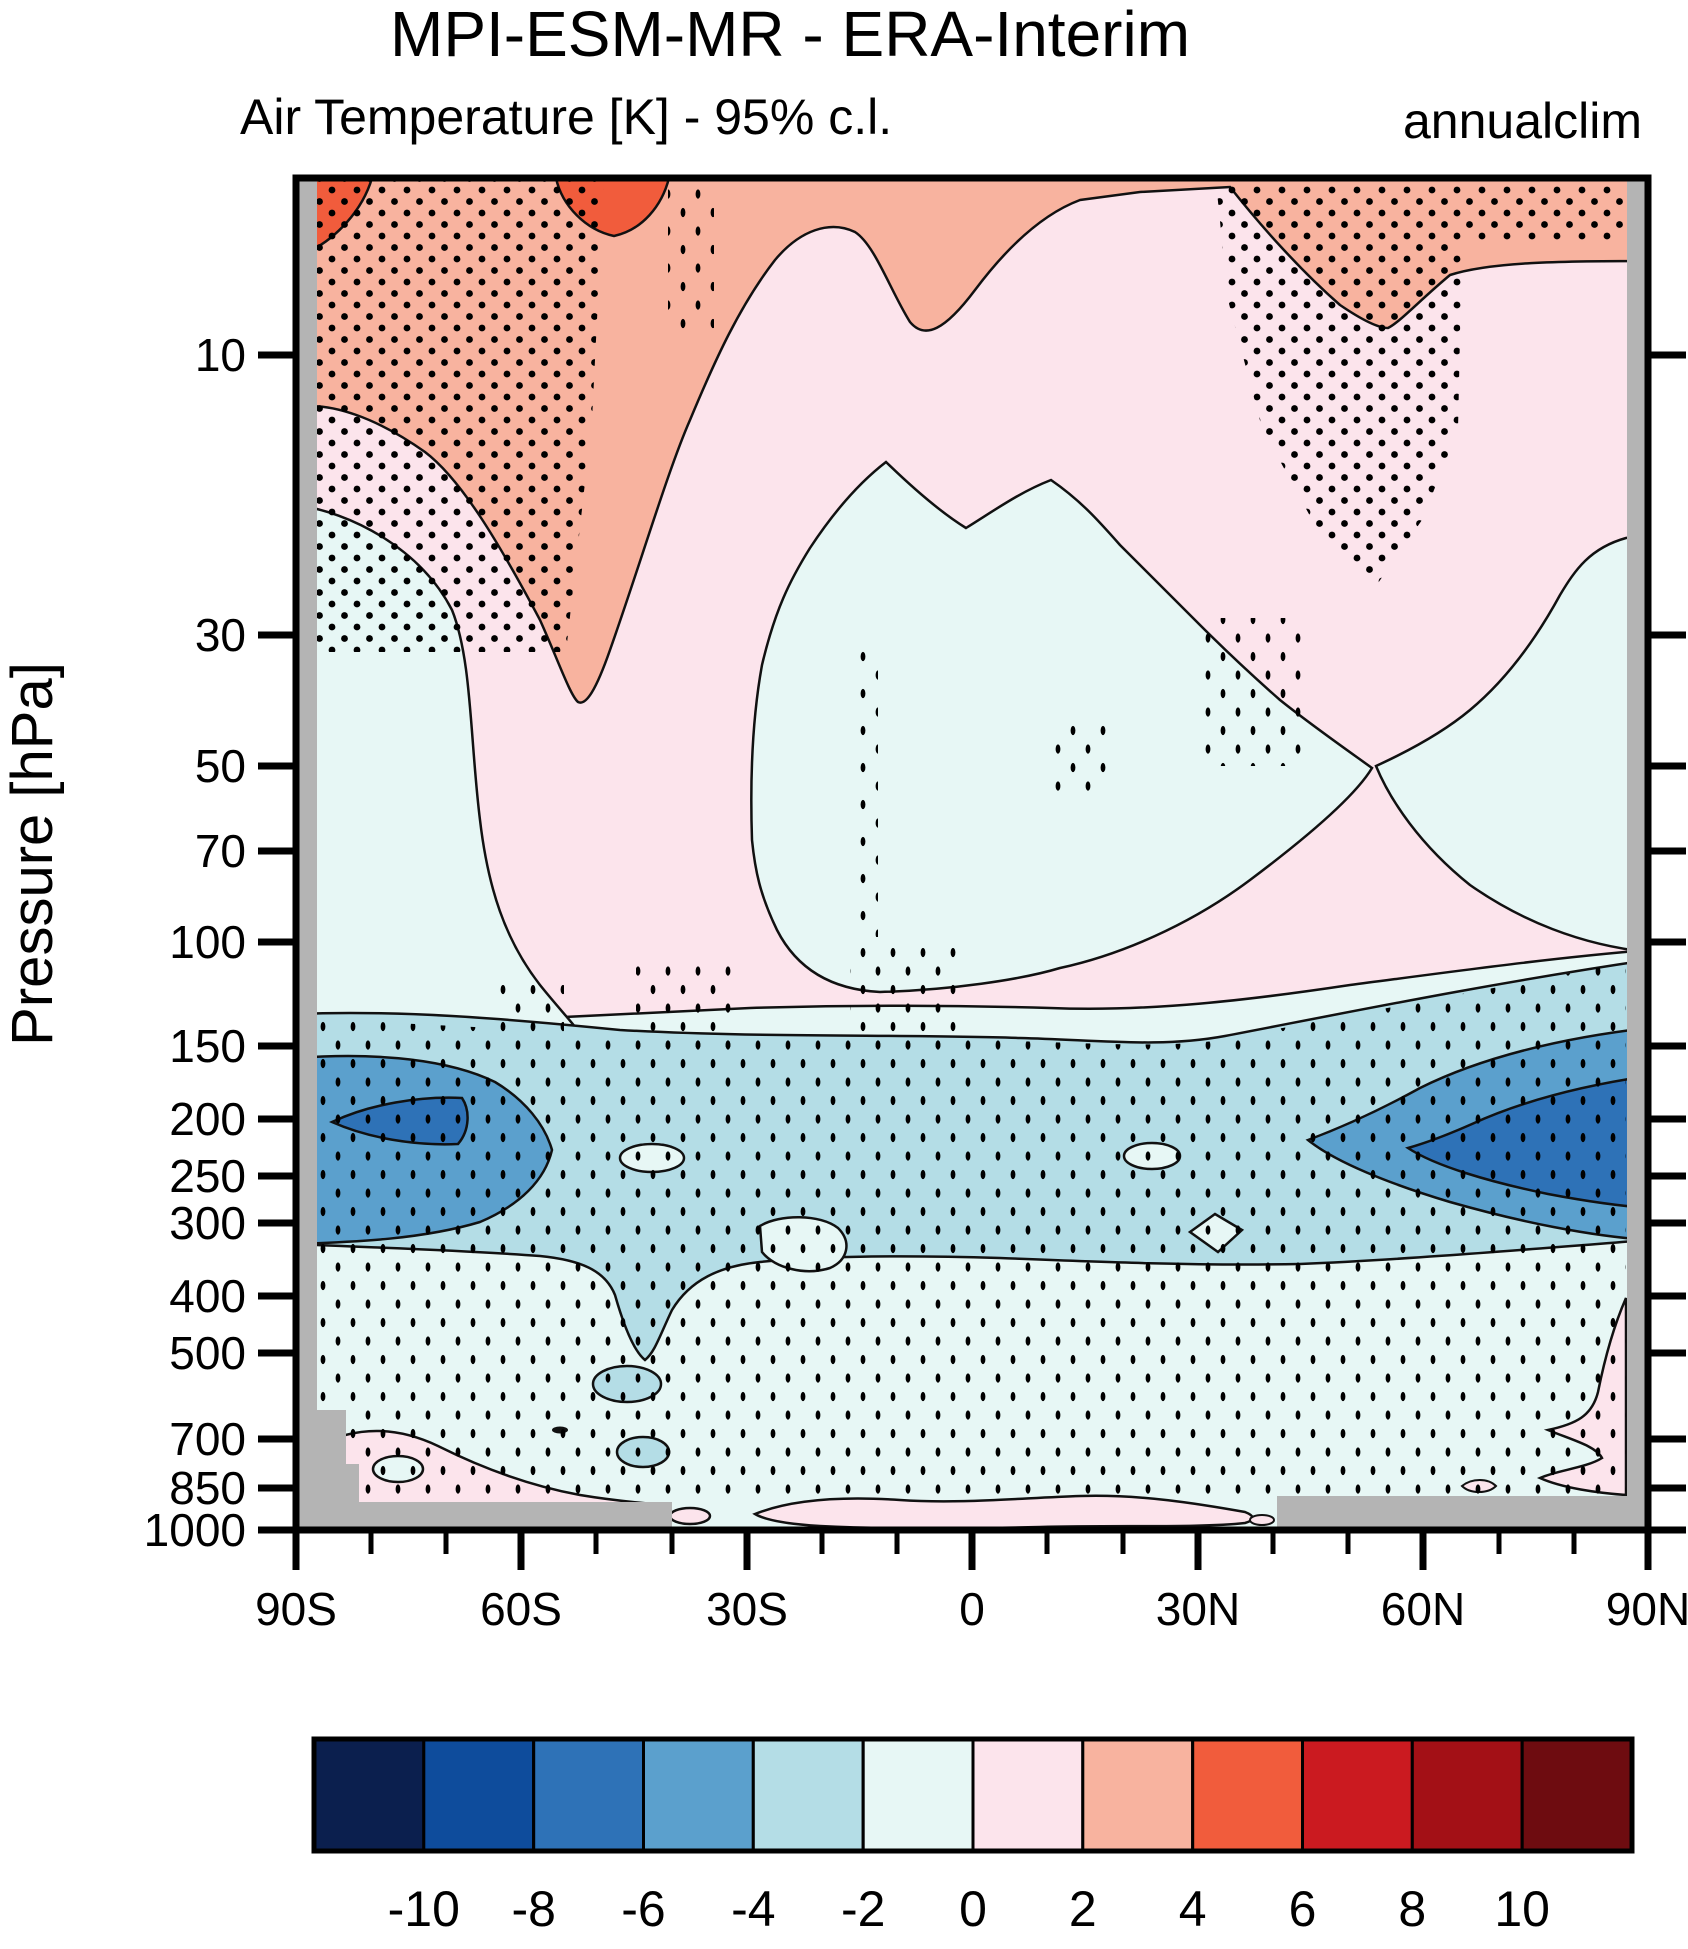 The width and height of the screenshot is (1688, 1949). Describe the element at coordinates (207, 1296) in the screenshot. I see `y-tick-label: 400` at that location.